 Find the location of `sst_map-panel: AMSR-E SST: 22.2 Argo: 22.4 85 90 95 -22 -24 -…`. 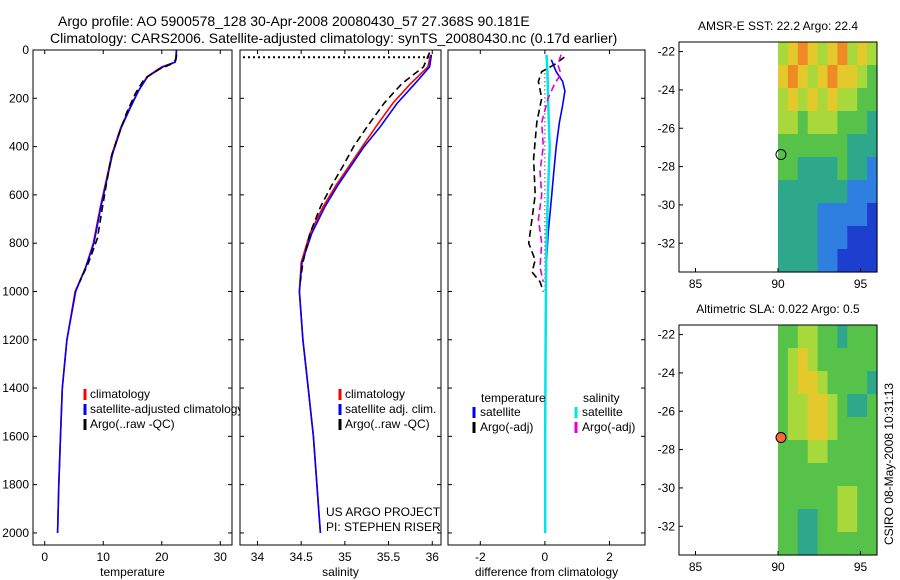

sst_map-panel: AMSR-E SST: 22.2 Argo: 22.4 85 90 95 -22 -24 -… is located at coordinates (768, 155).